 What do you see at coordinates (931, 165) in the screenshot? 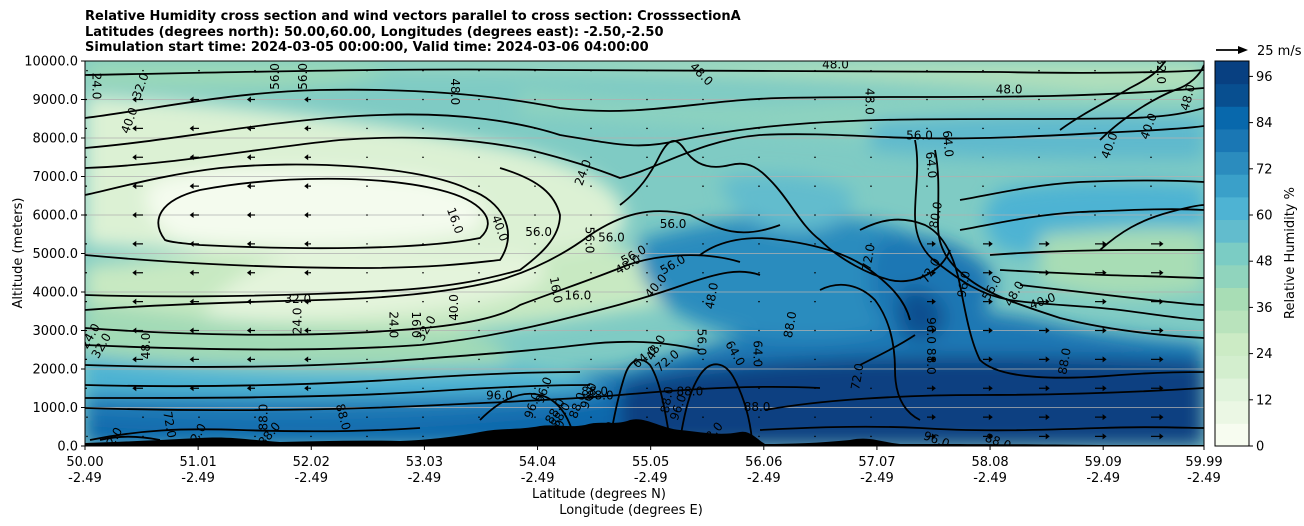
I see `contour-label: 64.0` at bounding box center [931, 165].